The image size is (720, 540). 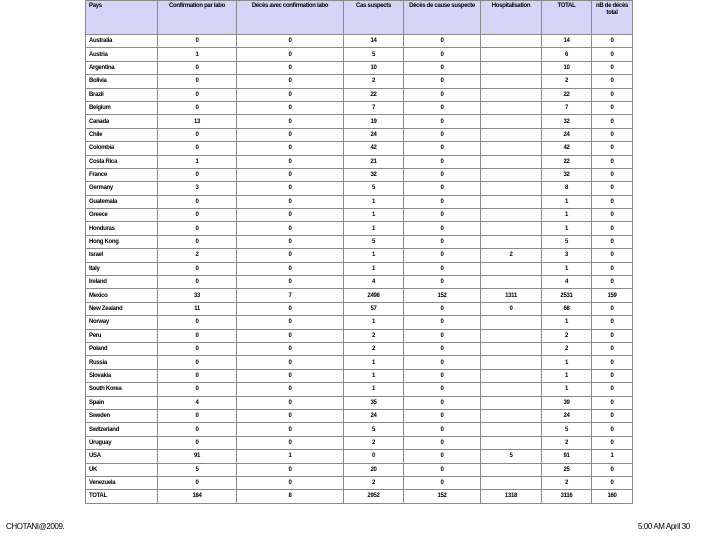 What do you see at coordinates (121, 54) in the screenshot?
I see `country-cell: Austria` at bounding box center [121, 54].